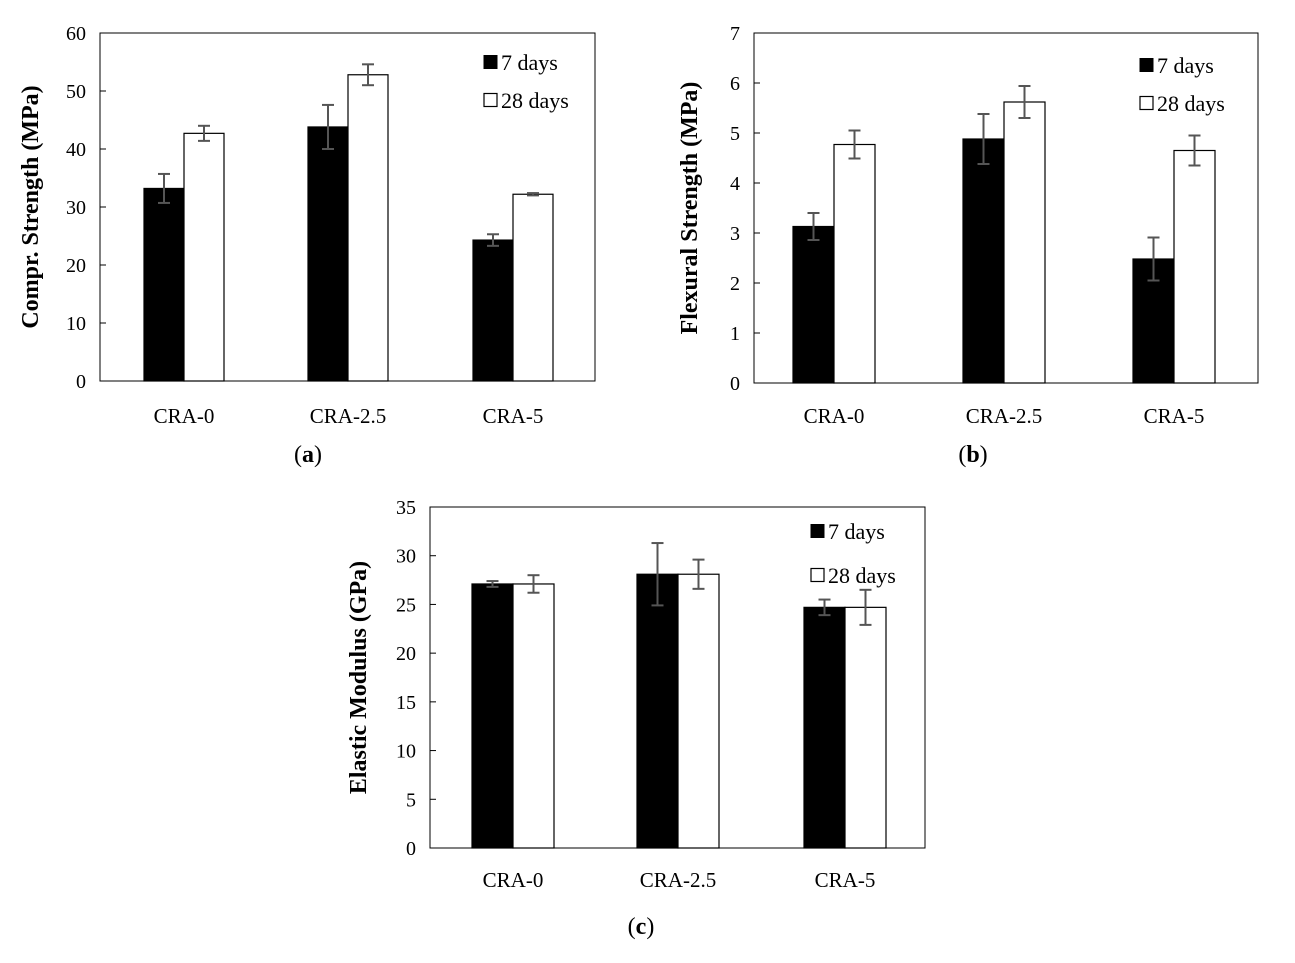 The height and width of the screenshot is (963, 1295). I want to click on panel-caption: (b), so click(972, 455).